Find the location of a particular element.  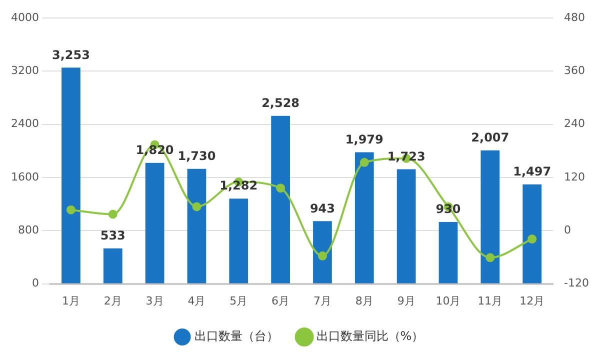

data-label: 1,497 is located at coordinates (532, 171).